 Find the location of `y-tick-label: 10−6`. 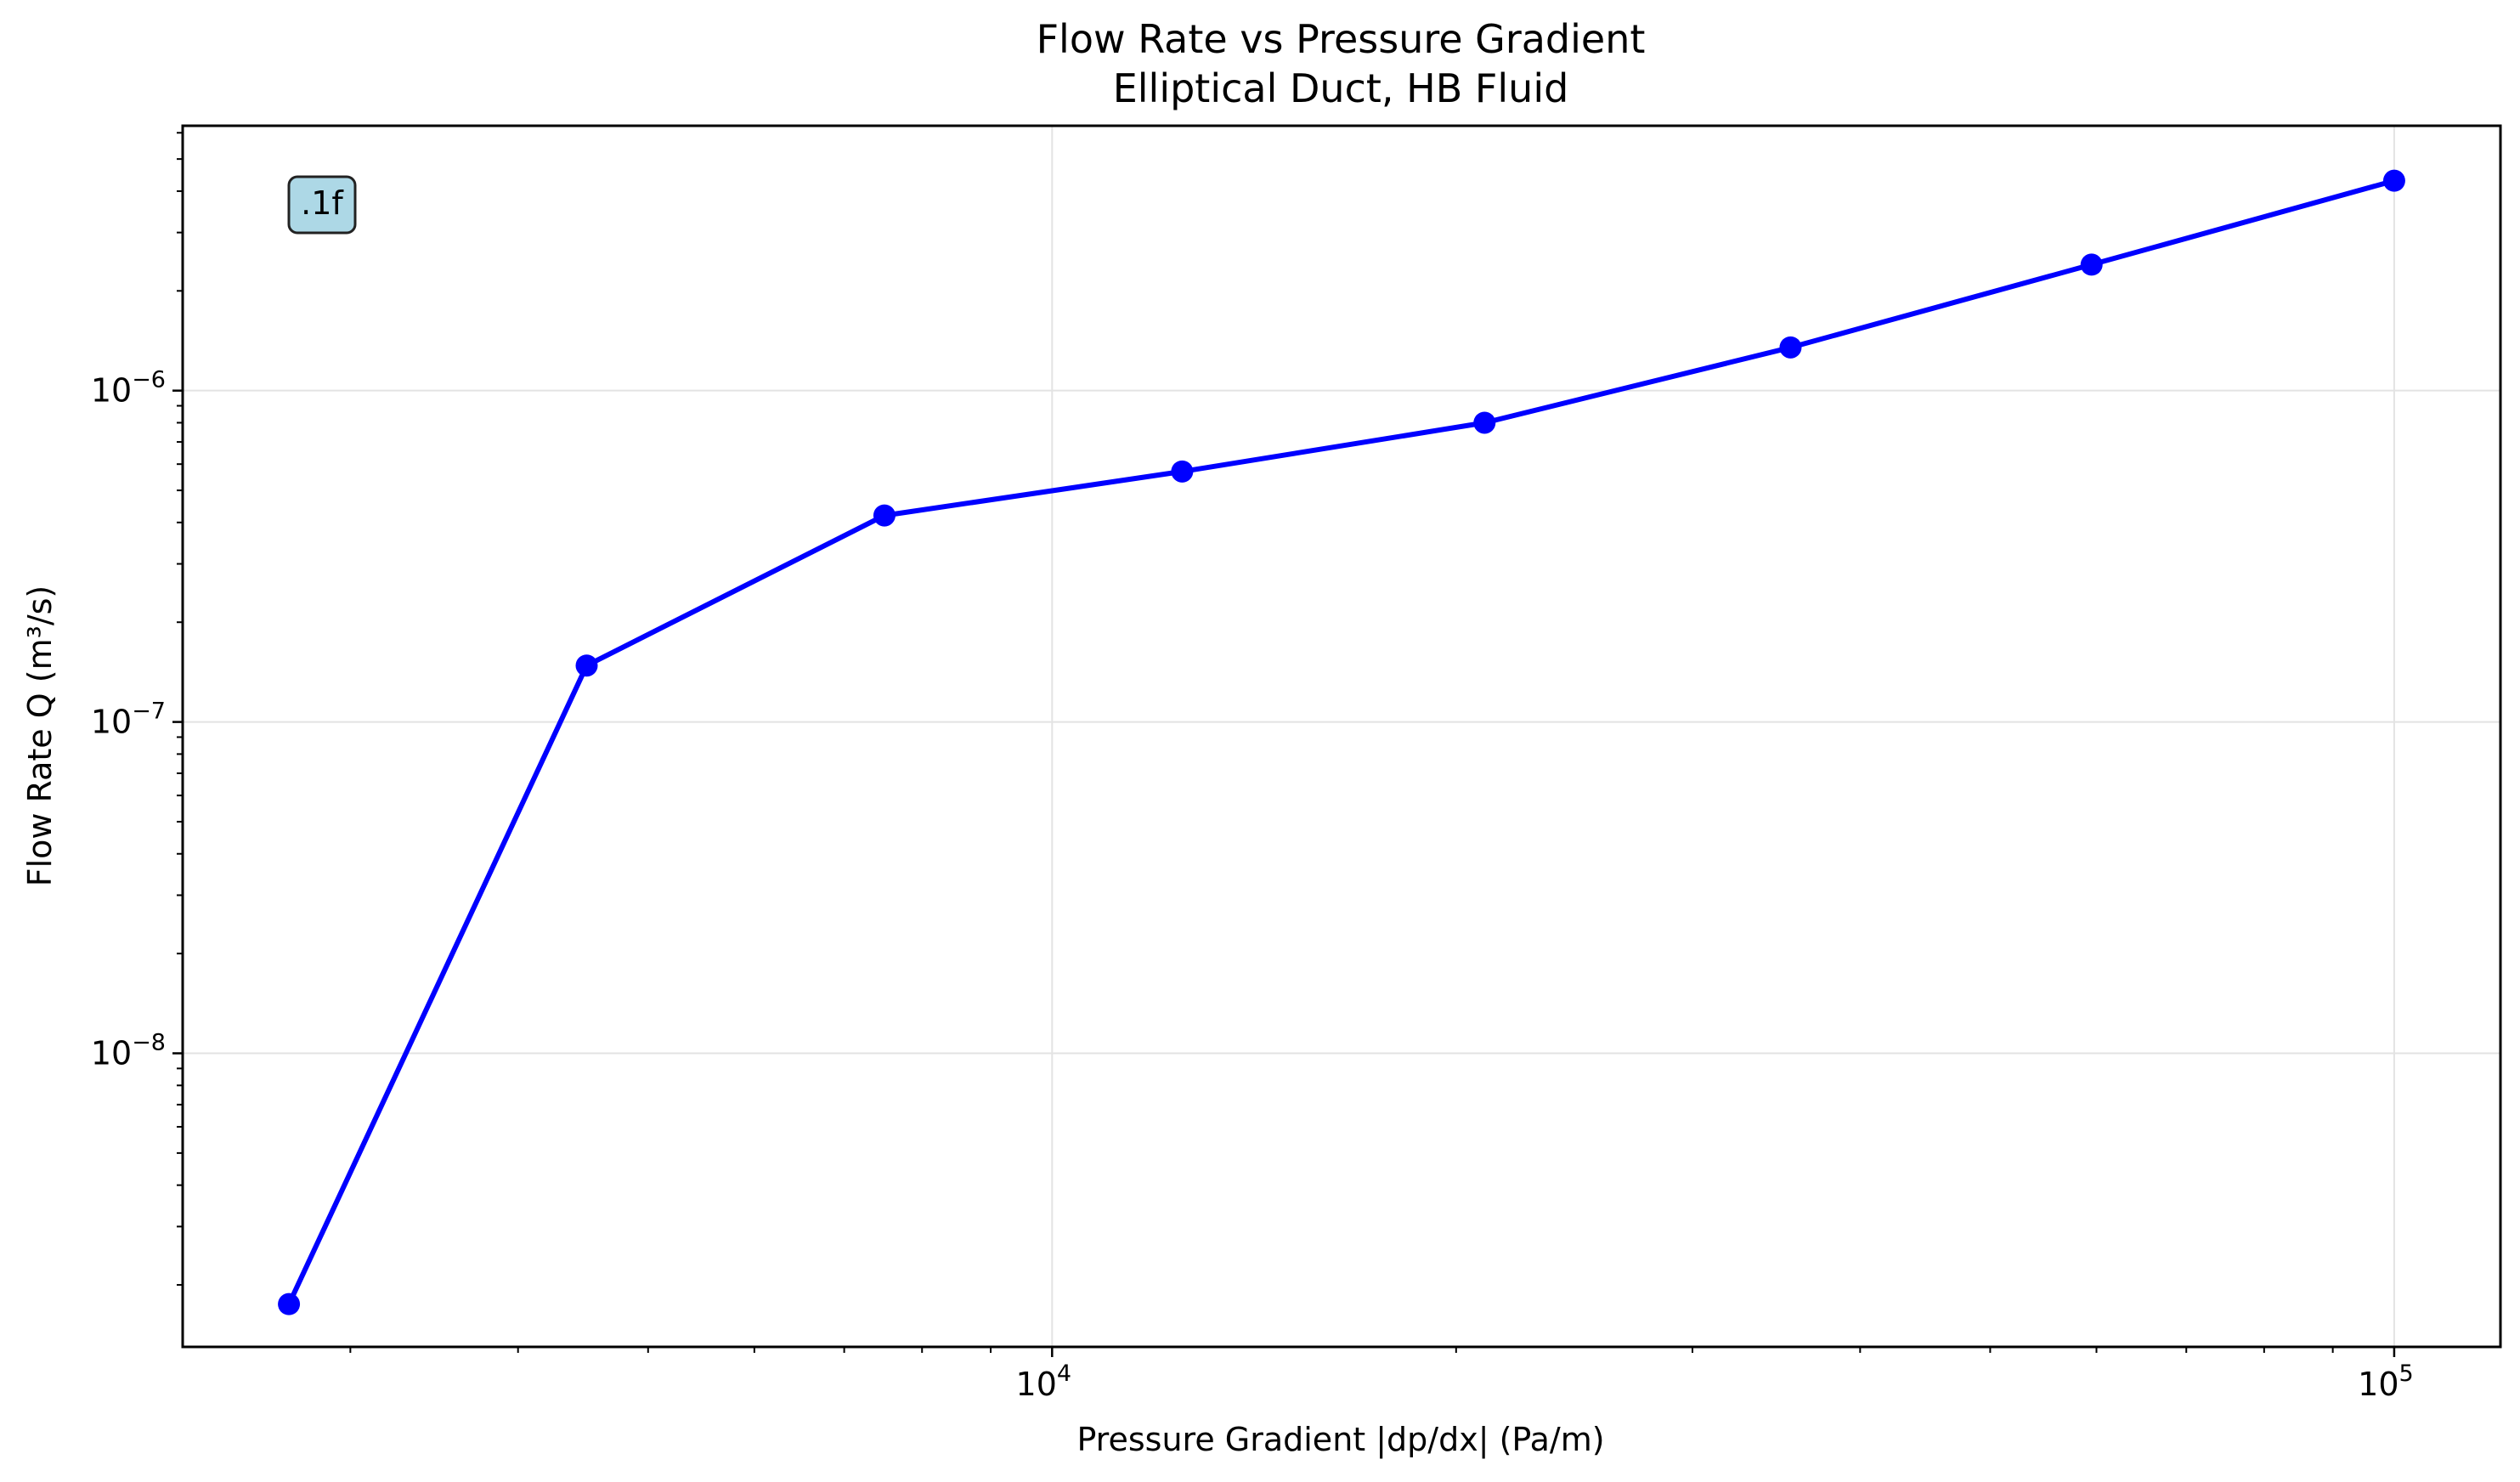

y-tick-label: 10−6 is located at coordinates (128, 388).